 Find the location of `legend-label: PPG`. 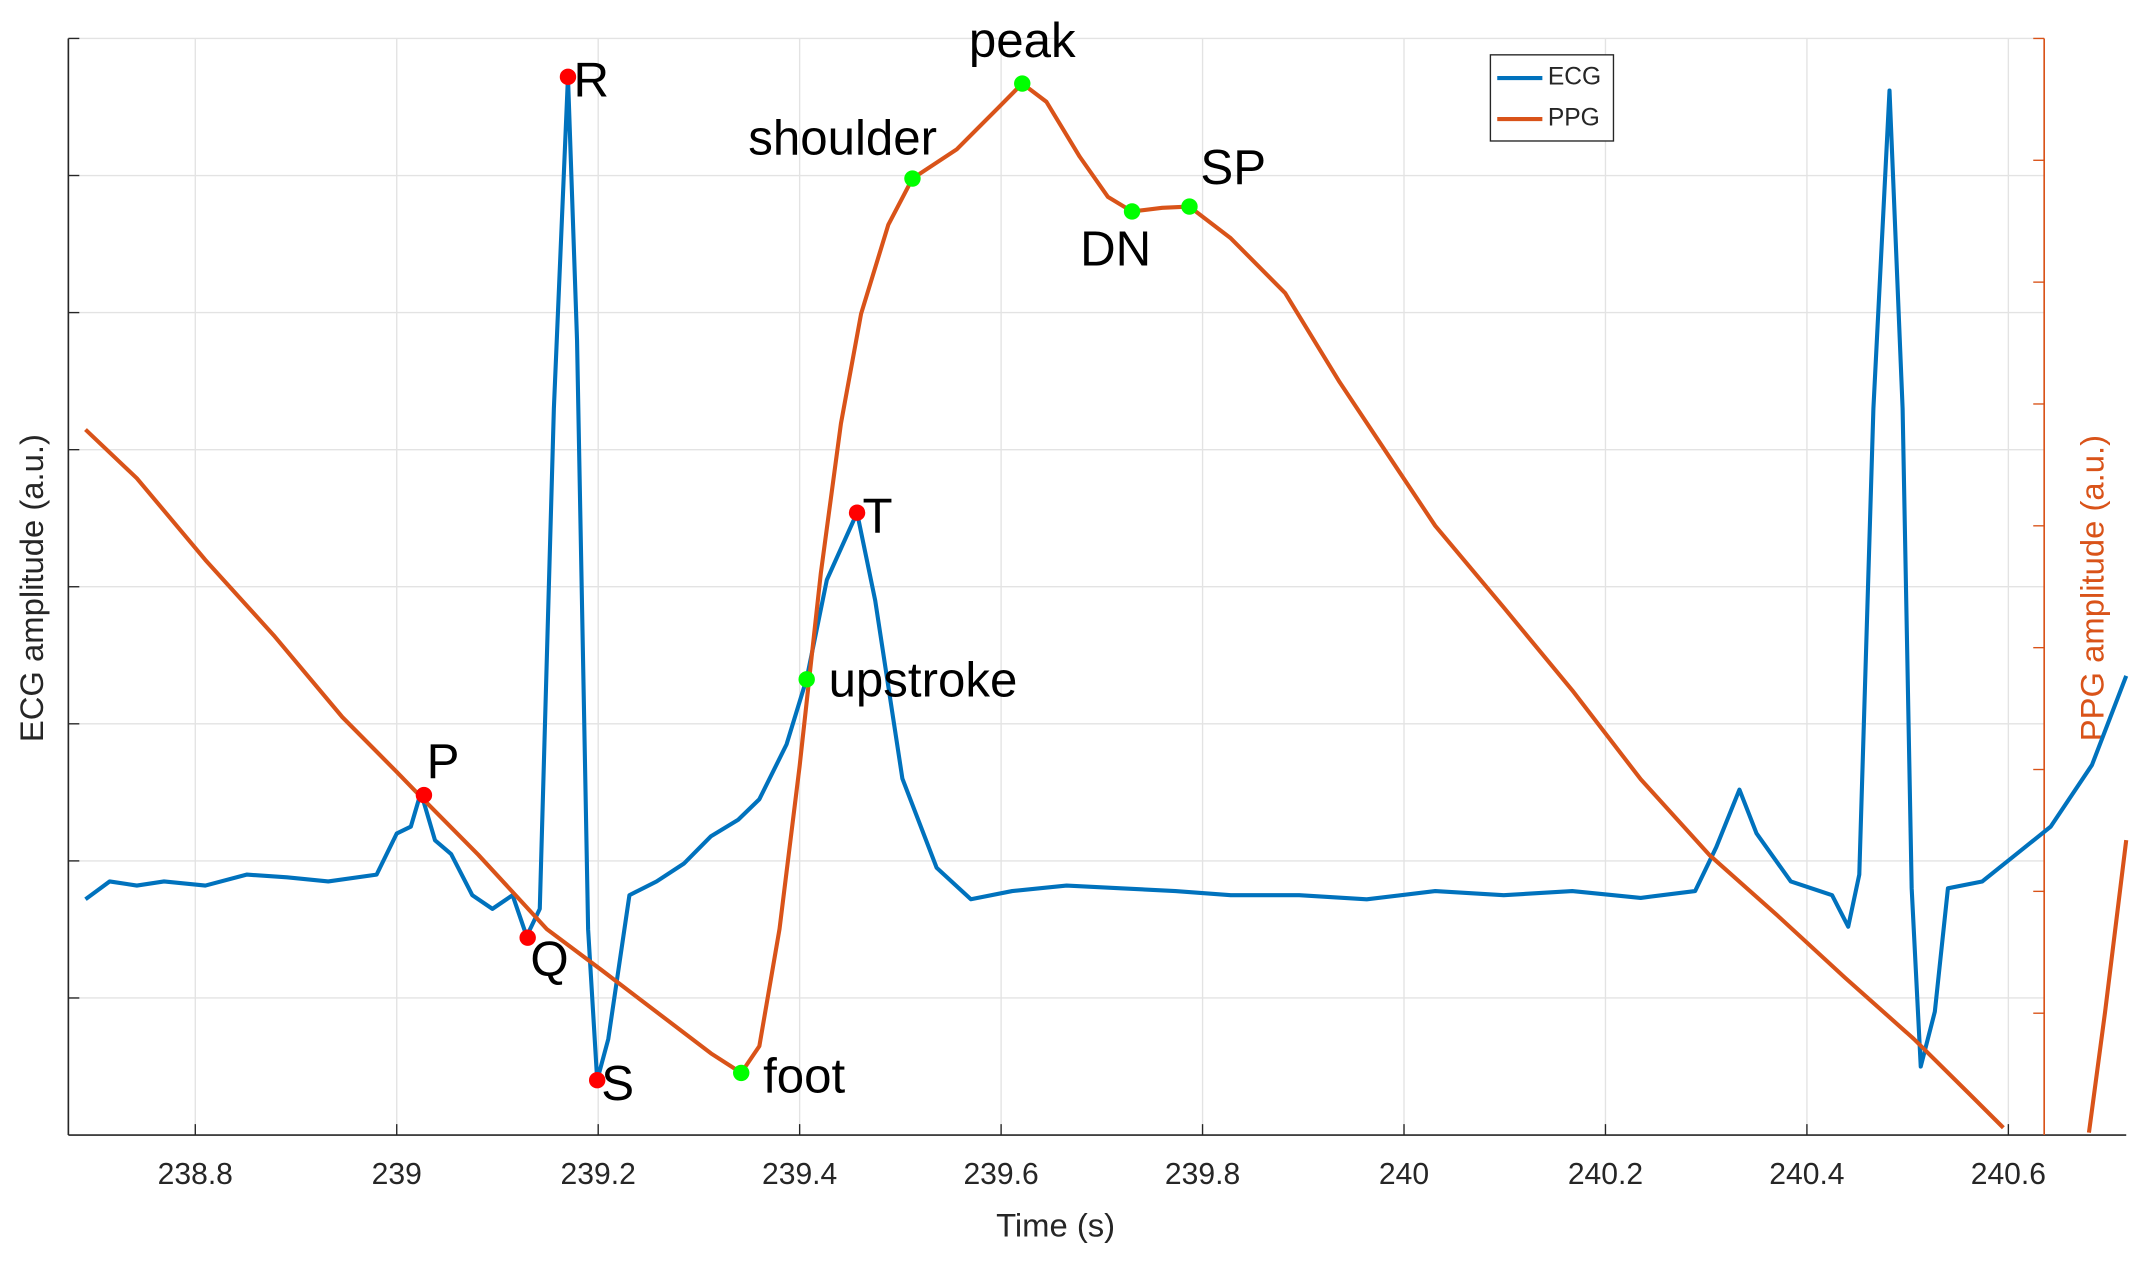

legend-label: PPG is located at coordinates (1574, 118).